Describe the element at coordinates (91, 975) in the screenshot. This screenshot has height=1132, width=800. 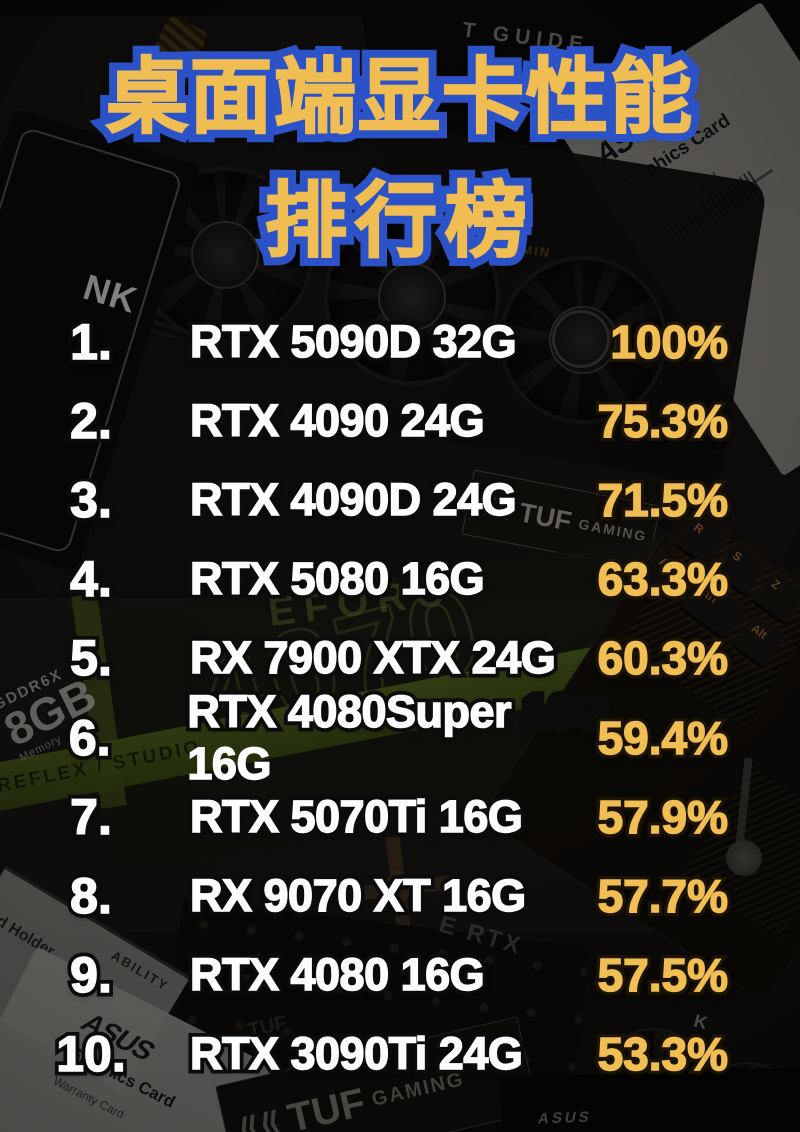
I see `rank-number: 9.` at that location.